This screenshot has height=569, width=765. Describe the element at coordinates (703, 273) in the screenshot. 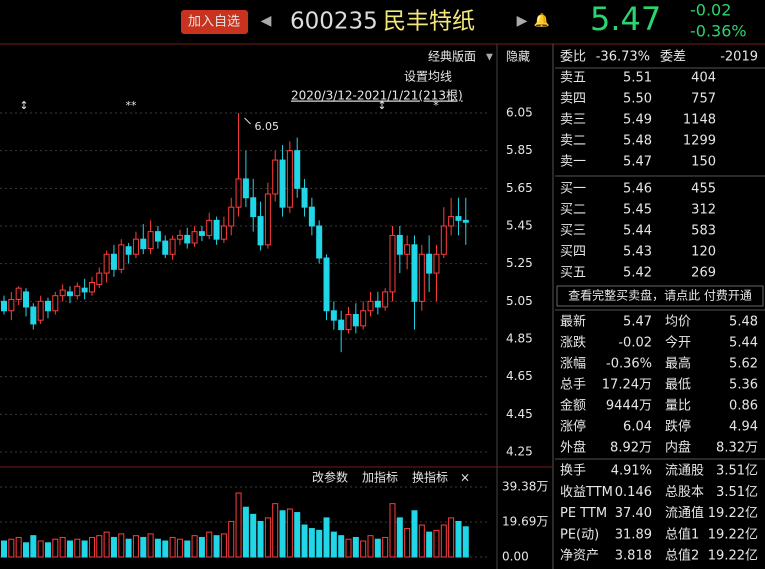

I see `book-volume: 269` at that location.